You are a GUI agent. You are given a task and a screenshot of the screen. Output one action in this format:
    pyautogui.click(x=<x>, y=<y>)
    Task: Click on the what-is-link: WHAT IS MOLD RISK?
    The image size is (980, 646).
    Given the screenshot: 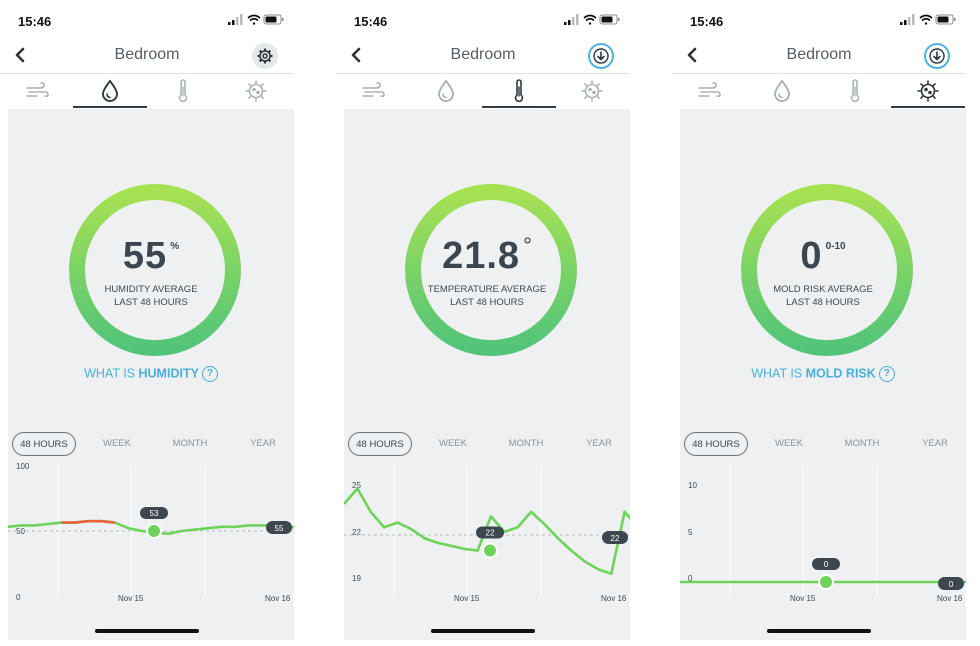 What is the action you would take?
    pyautogui.click(x=823, y=374)
    